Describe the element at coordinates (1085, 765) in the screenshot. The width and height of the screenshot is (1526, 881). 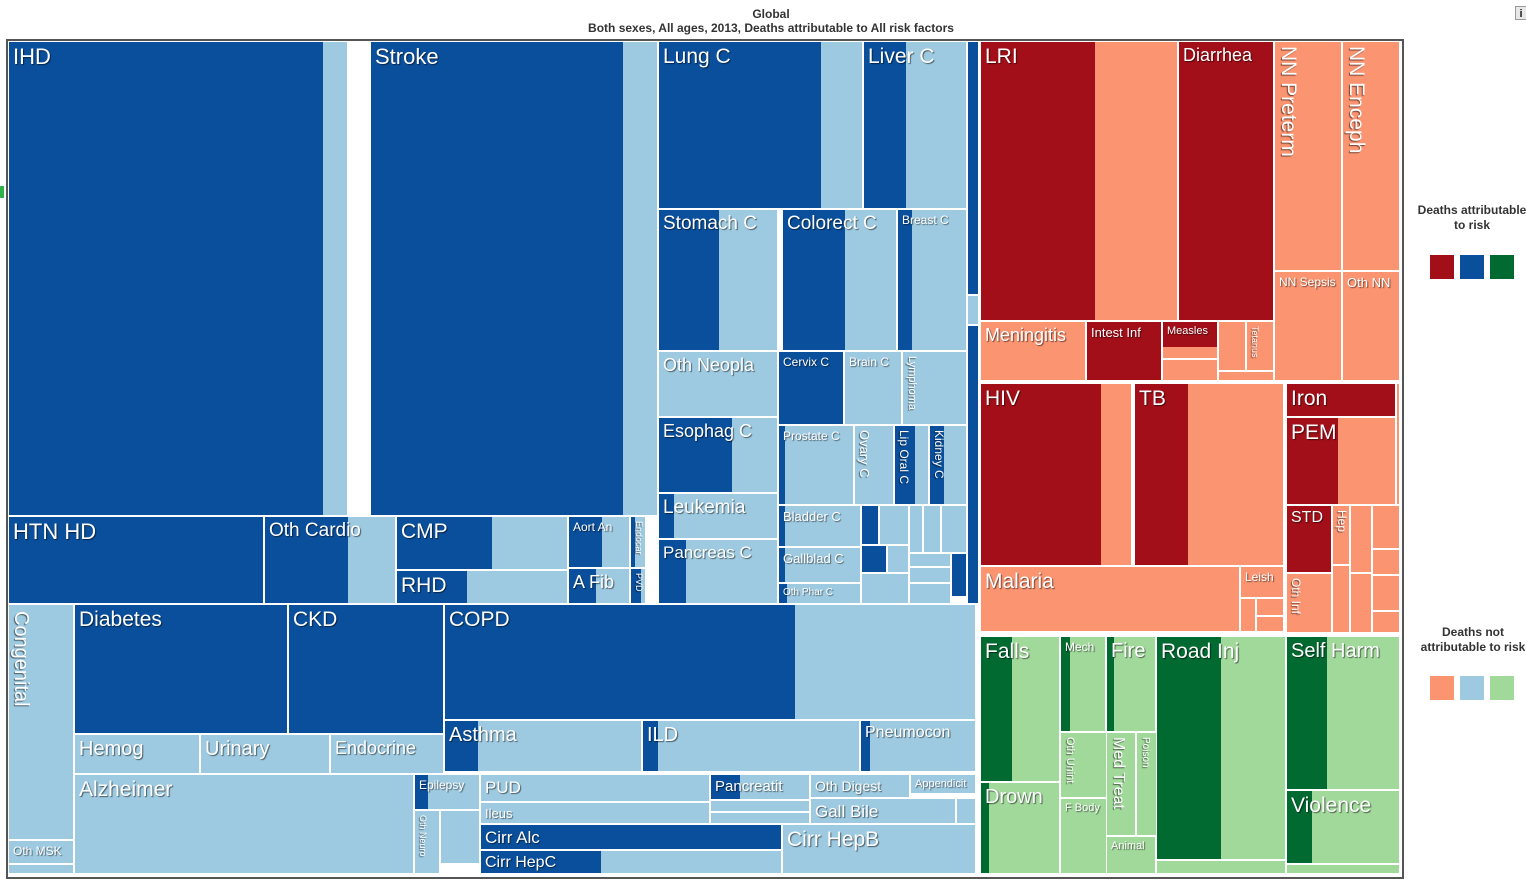
I see `treemap-cell-oth-unint: Oth Unint` at that location.